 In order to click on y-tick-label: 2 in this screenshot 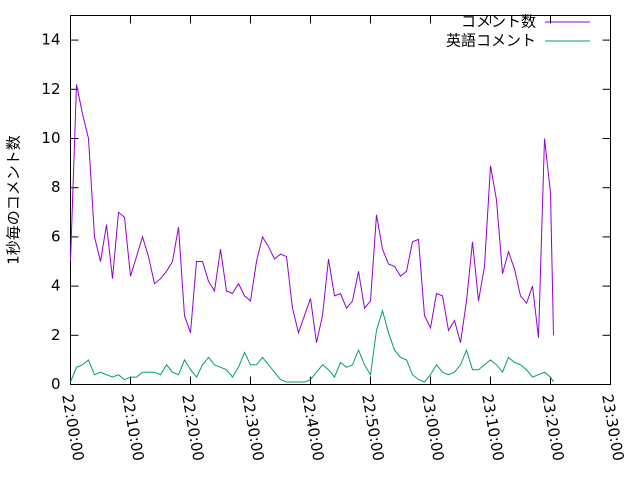, I will do `click(56, 335)`.